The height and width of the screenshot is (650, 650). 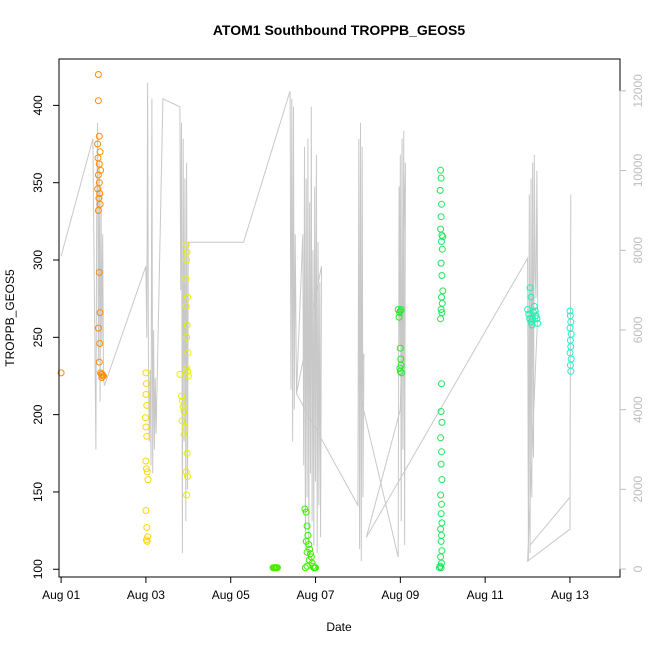 I want to click on y-tick-label: 150, so click(x=38, y=492).